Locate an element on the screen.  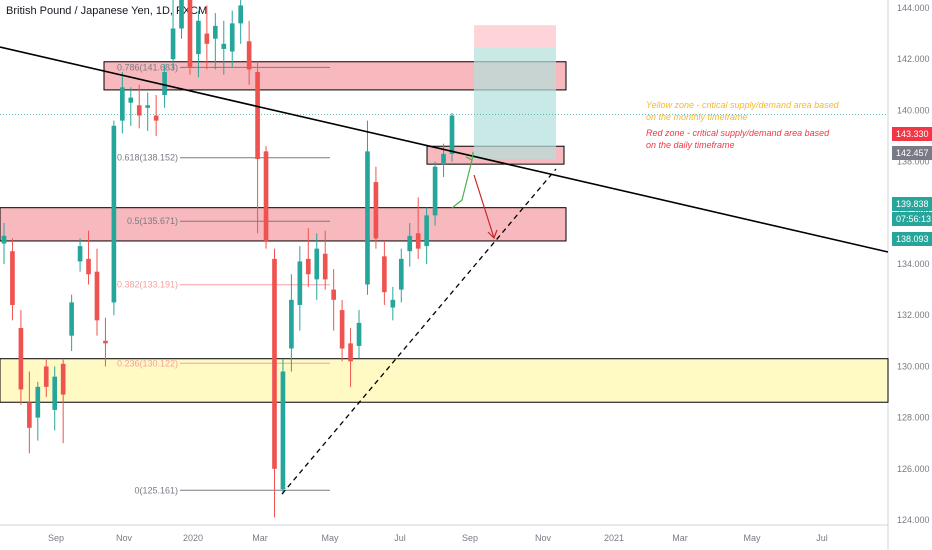
price-tag: 07:56:13 is located at coordinates (912, 219).